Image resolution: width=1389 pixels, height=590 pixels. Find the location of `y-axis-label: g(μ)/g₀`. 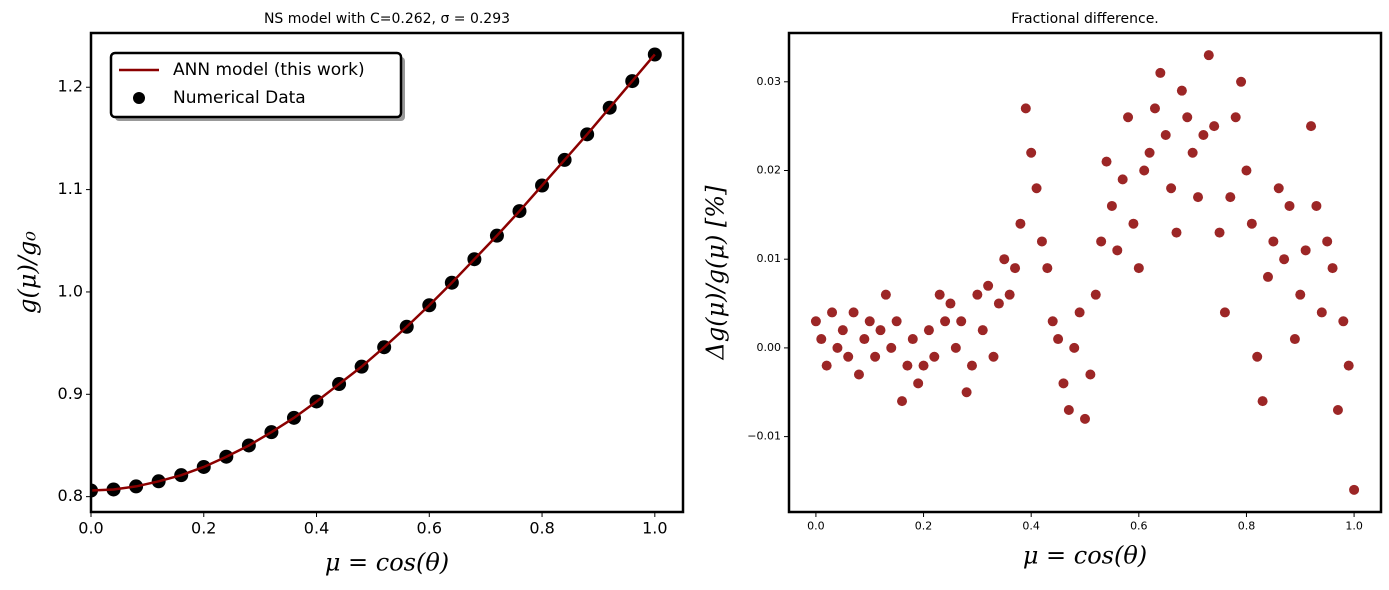

y-axis-label: g(μ)/g₀ is located at coordinates (28, 272).